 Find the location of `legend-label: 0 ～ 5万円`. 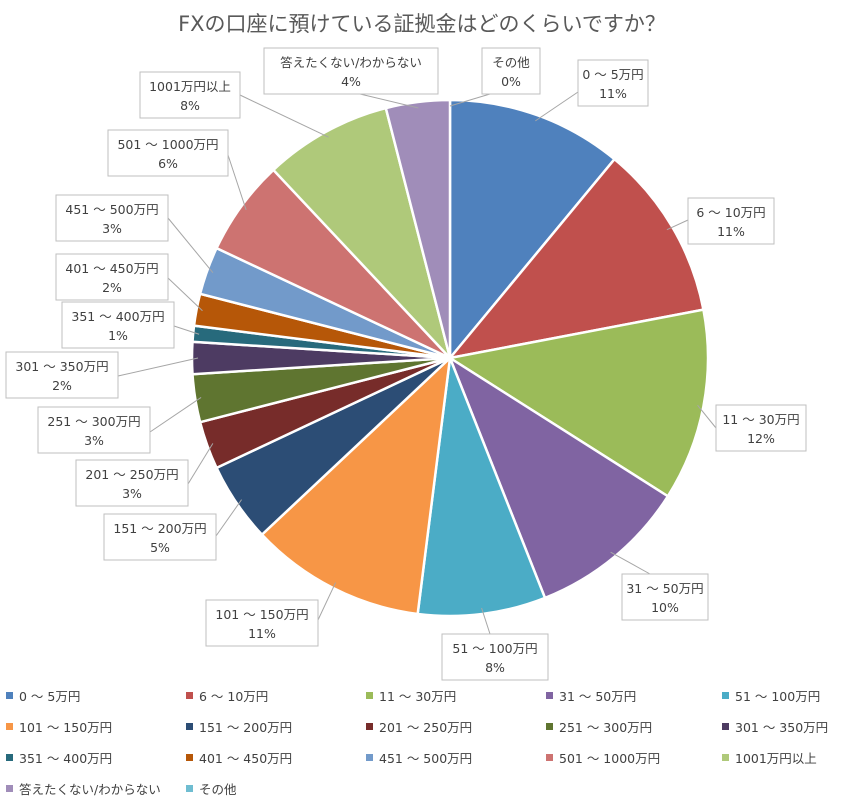

legend-label: 0 ～ 5万円 is located at coordinates (50, 696).